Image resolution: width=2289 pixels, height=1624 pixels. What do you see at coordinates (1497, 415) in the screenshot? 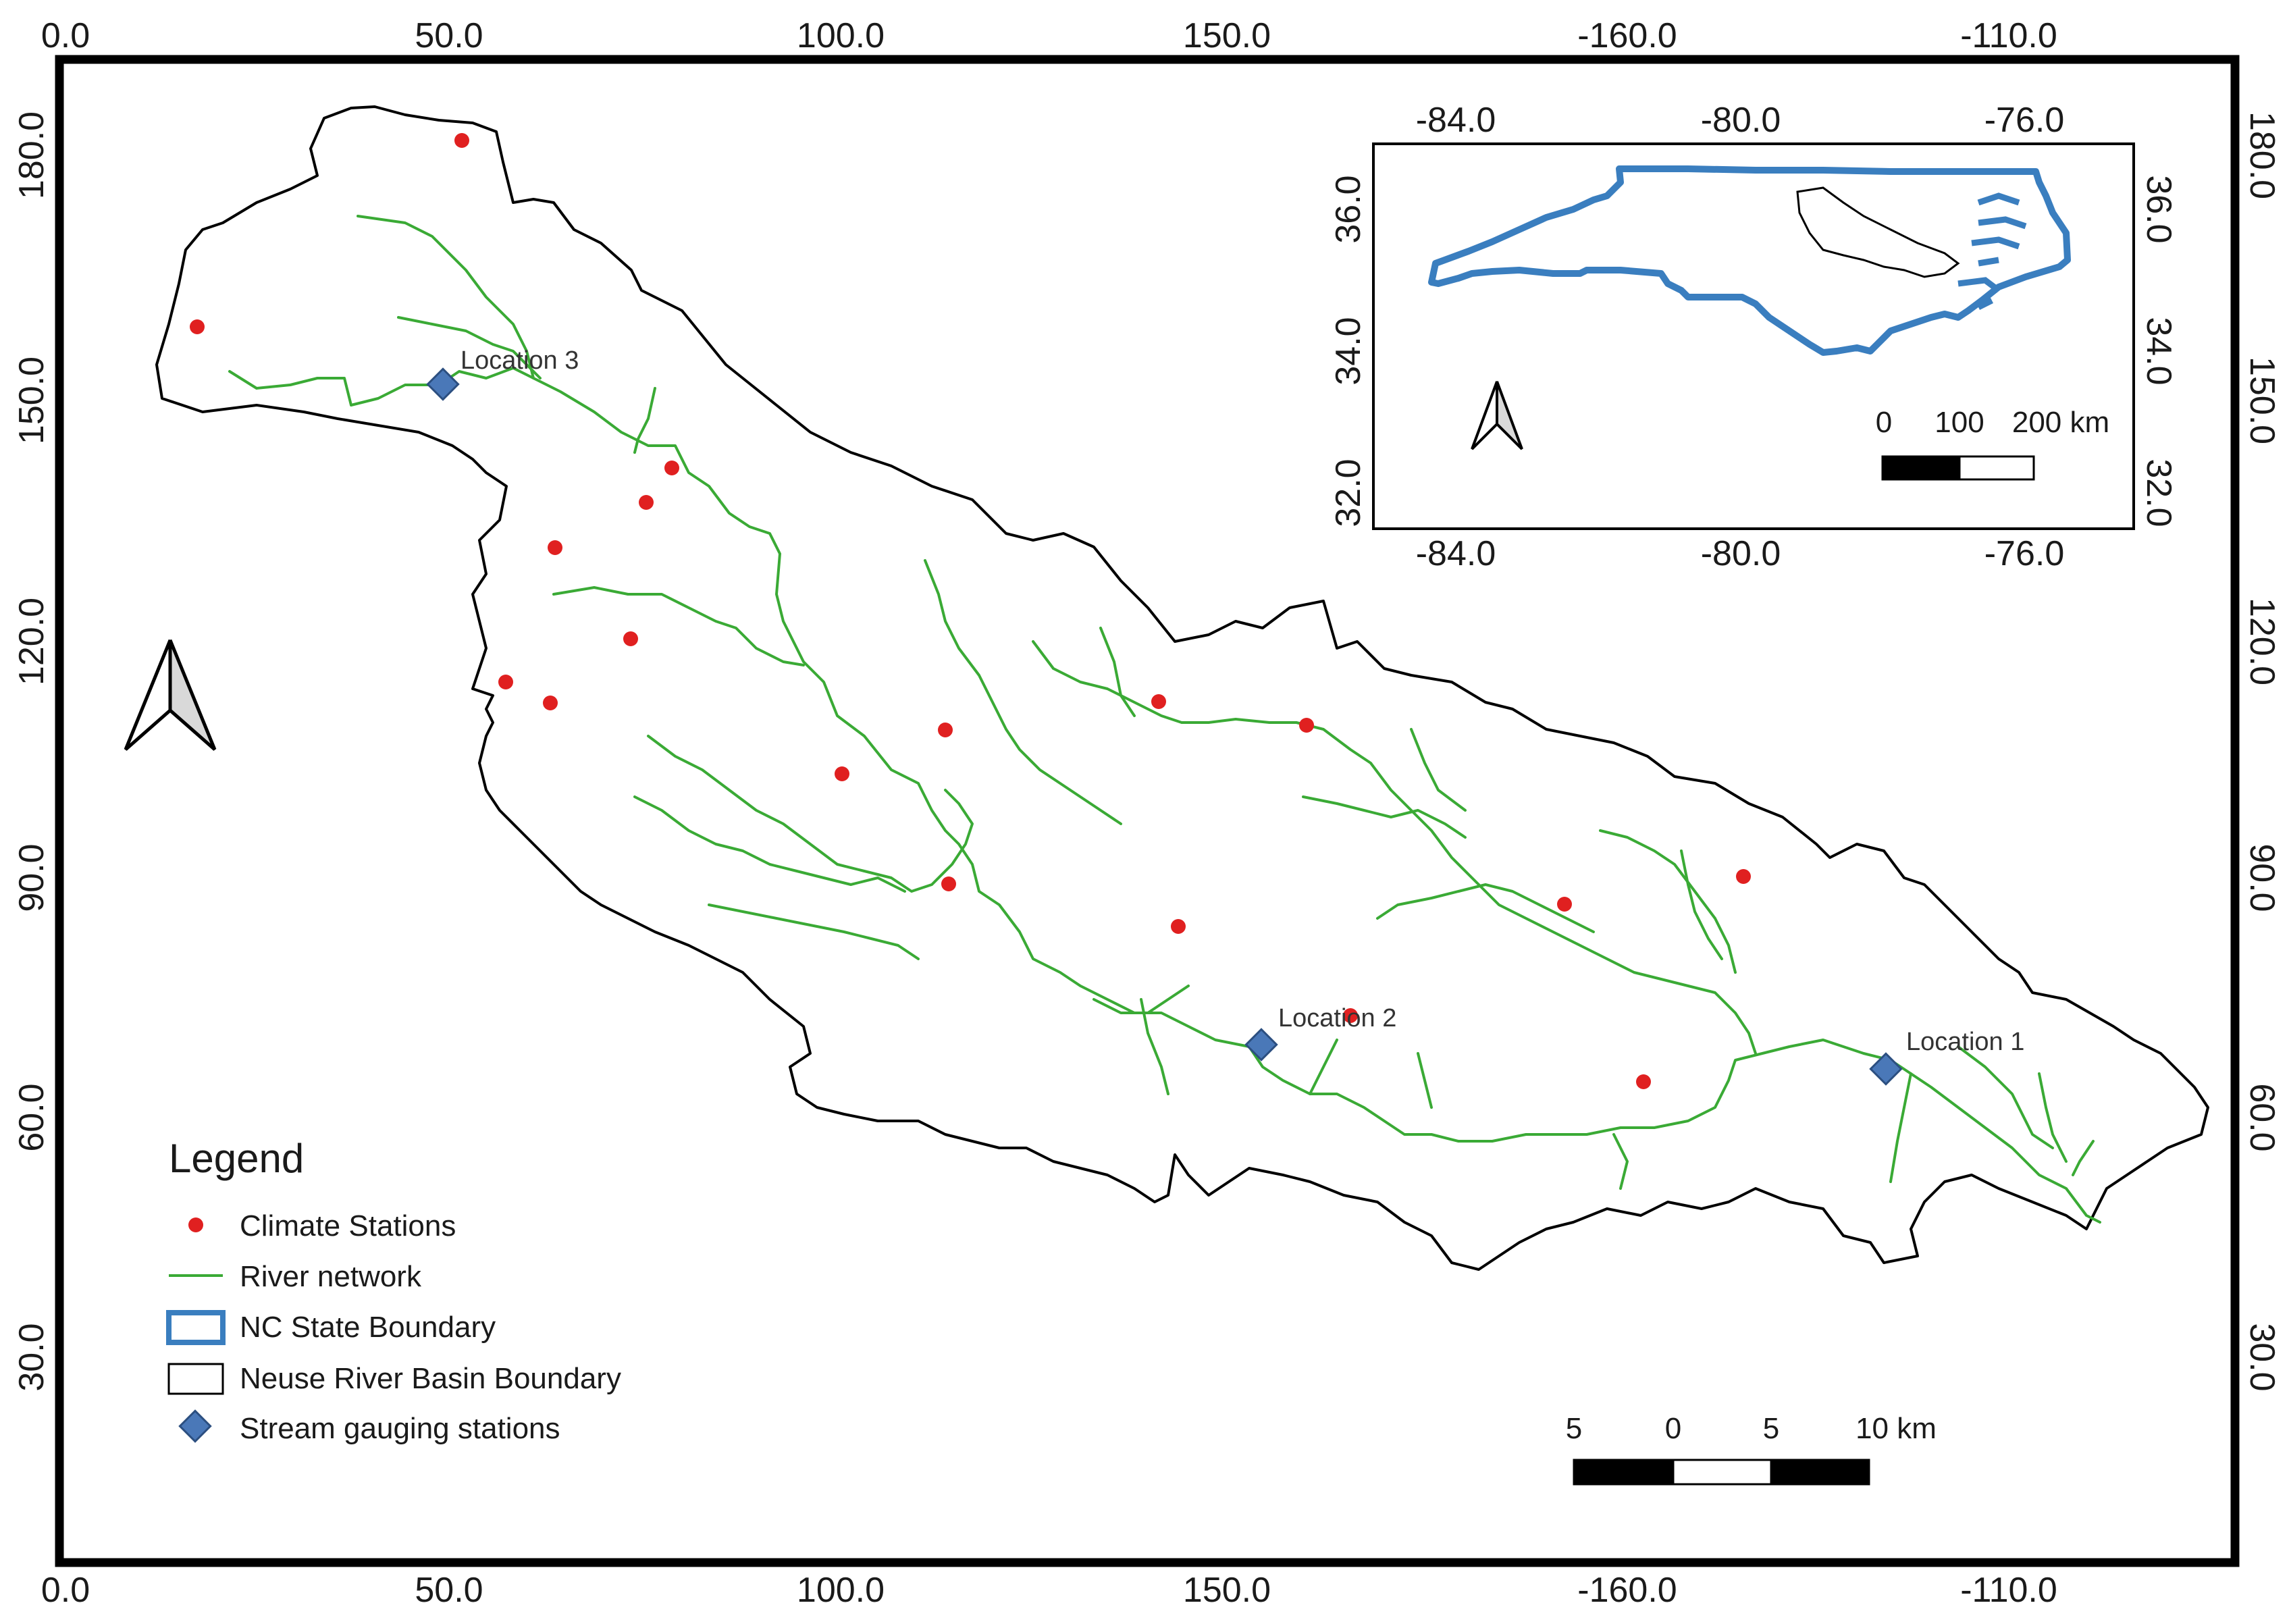
I see `north-arrow-icon` at bounding box center [1497, 415].